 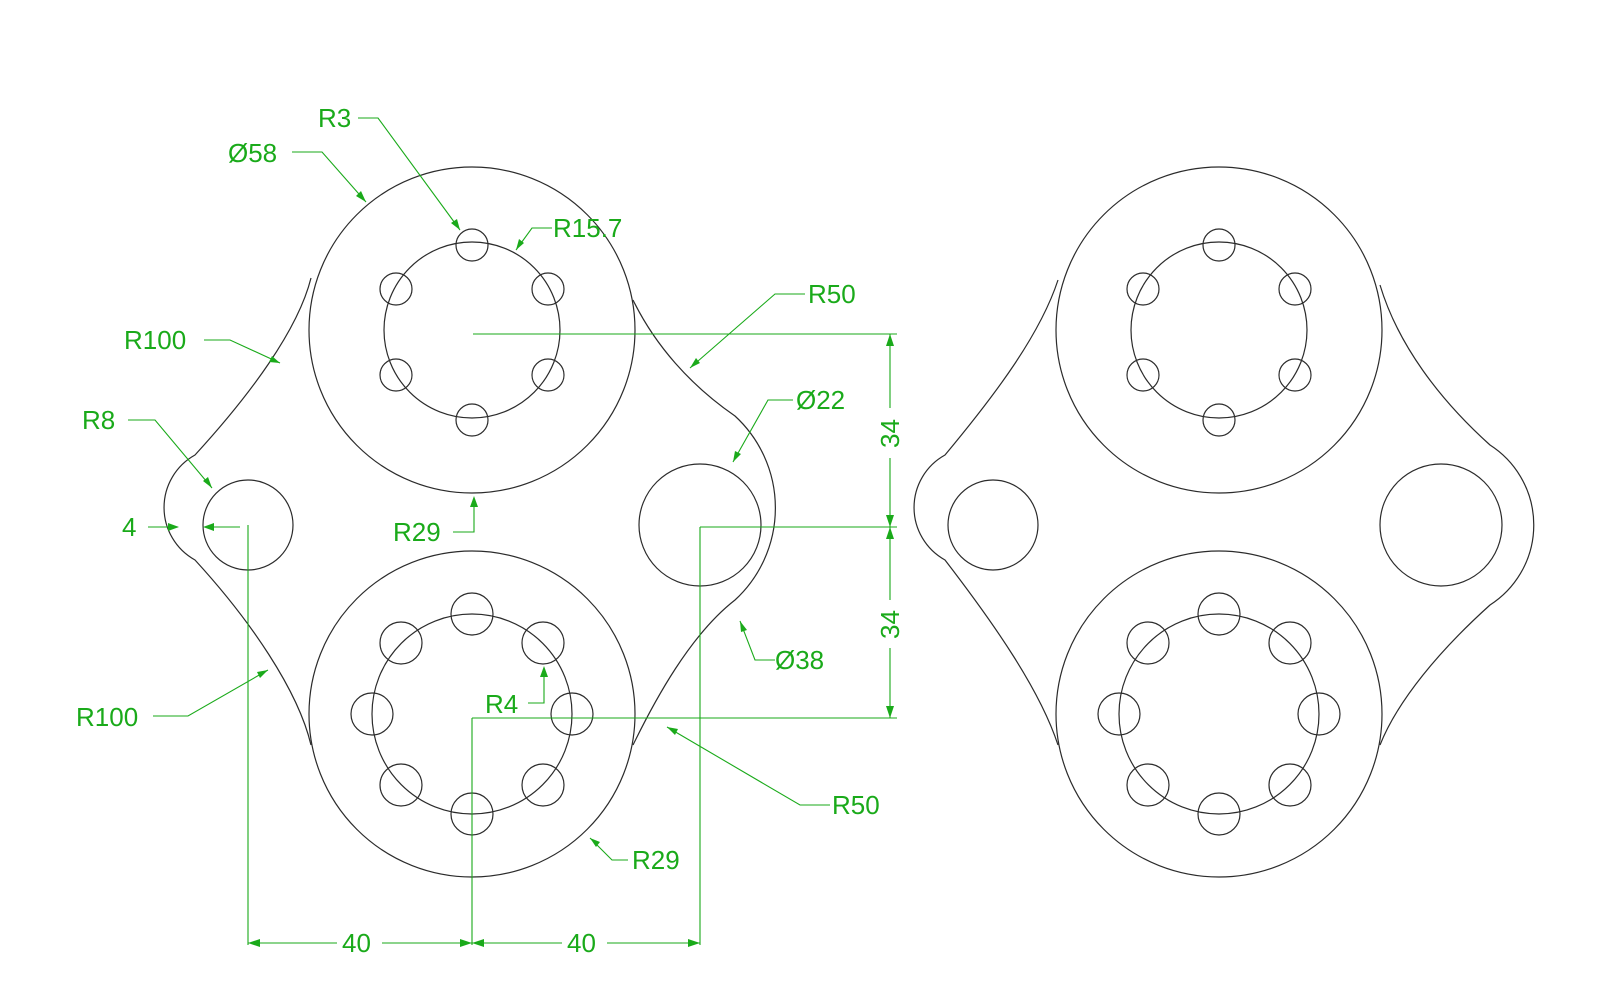 What do you see at coordinates (672, 731) in the screenshot?
I see `r50-bottom-arrowhead` at bounding box center [672, 731].